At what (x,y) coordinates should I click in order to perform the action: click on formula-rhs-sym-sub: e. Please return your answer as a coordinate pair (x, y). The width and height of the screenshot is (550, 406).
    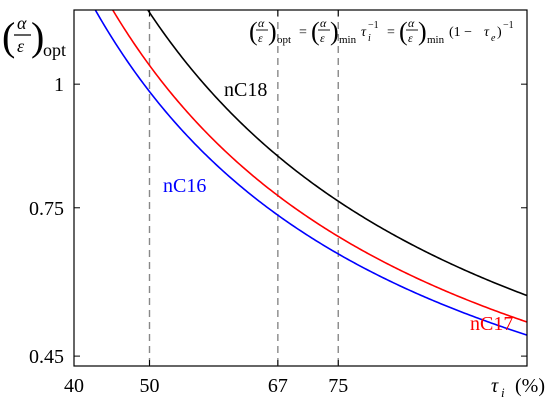
    Looking at the image, I should click on (493, 38).